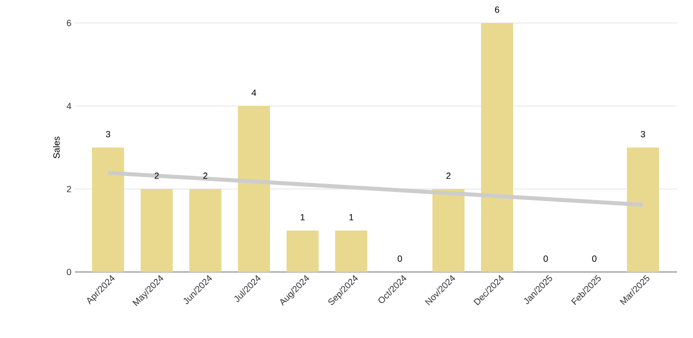  What do you see at coordinates (69, 189) in the screenshot?
I see `y-tick-label: 2` at bounding box center [69, 189].